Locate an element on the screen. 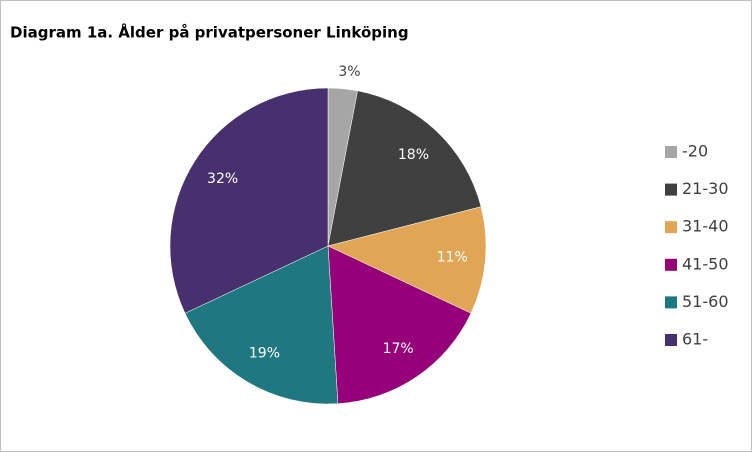 Image resolution: width=752 pixels, height=452 pixels. legend-label: -20 is located at coordinates (695, 151).